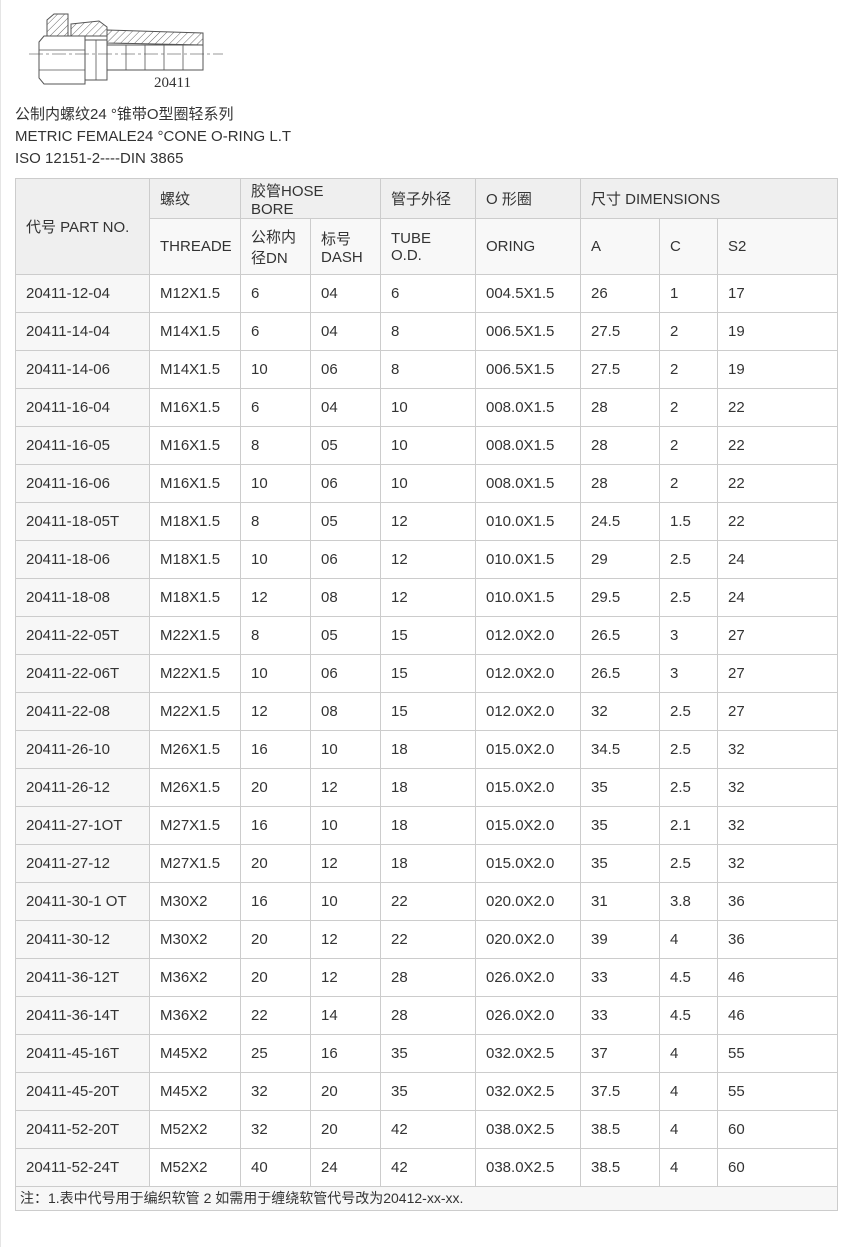 The image size is (856, 1247). What do you see at coordinates (426, 483) in the screenshot?
I see `table-row: 20411-16-06 M16X1.5 10 06 10 008.0X1.5 28 2 22` at bounding box center [426, 483].